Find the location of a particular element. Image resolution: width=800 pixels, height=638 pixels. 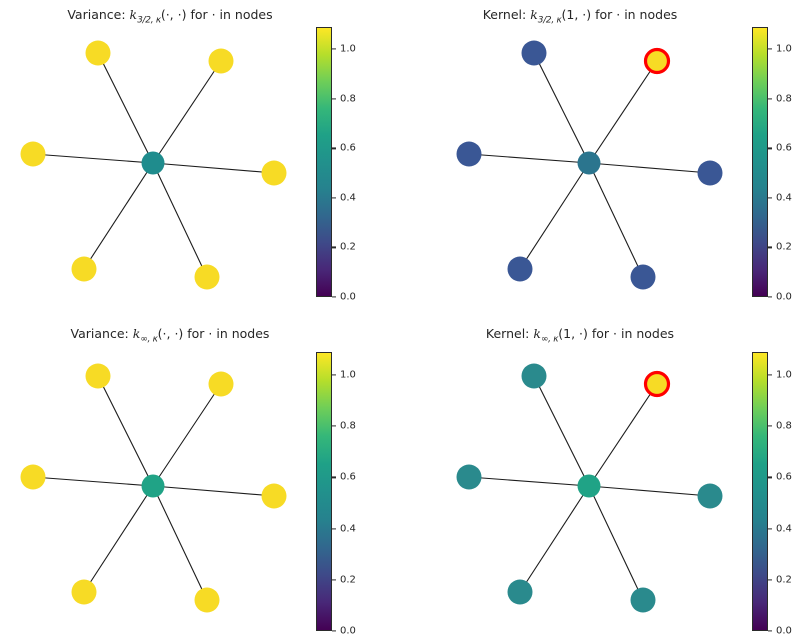

title-subscript: ∞, κ is located at coordinates (549, 339).